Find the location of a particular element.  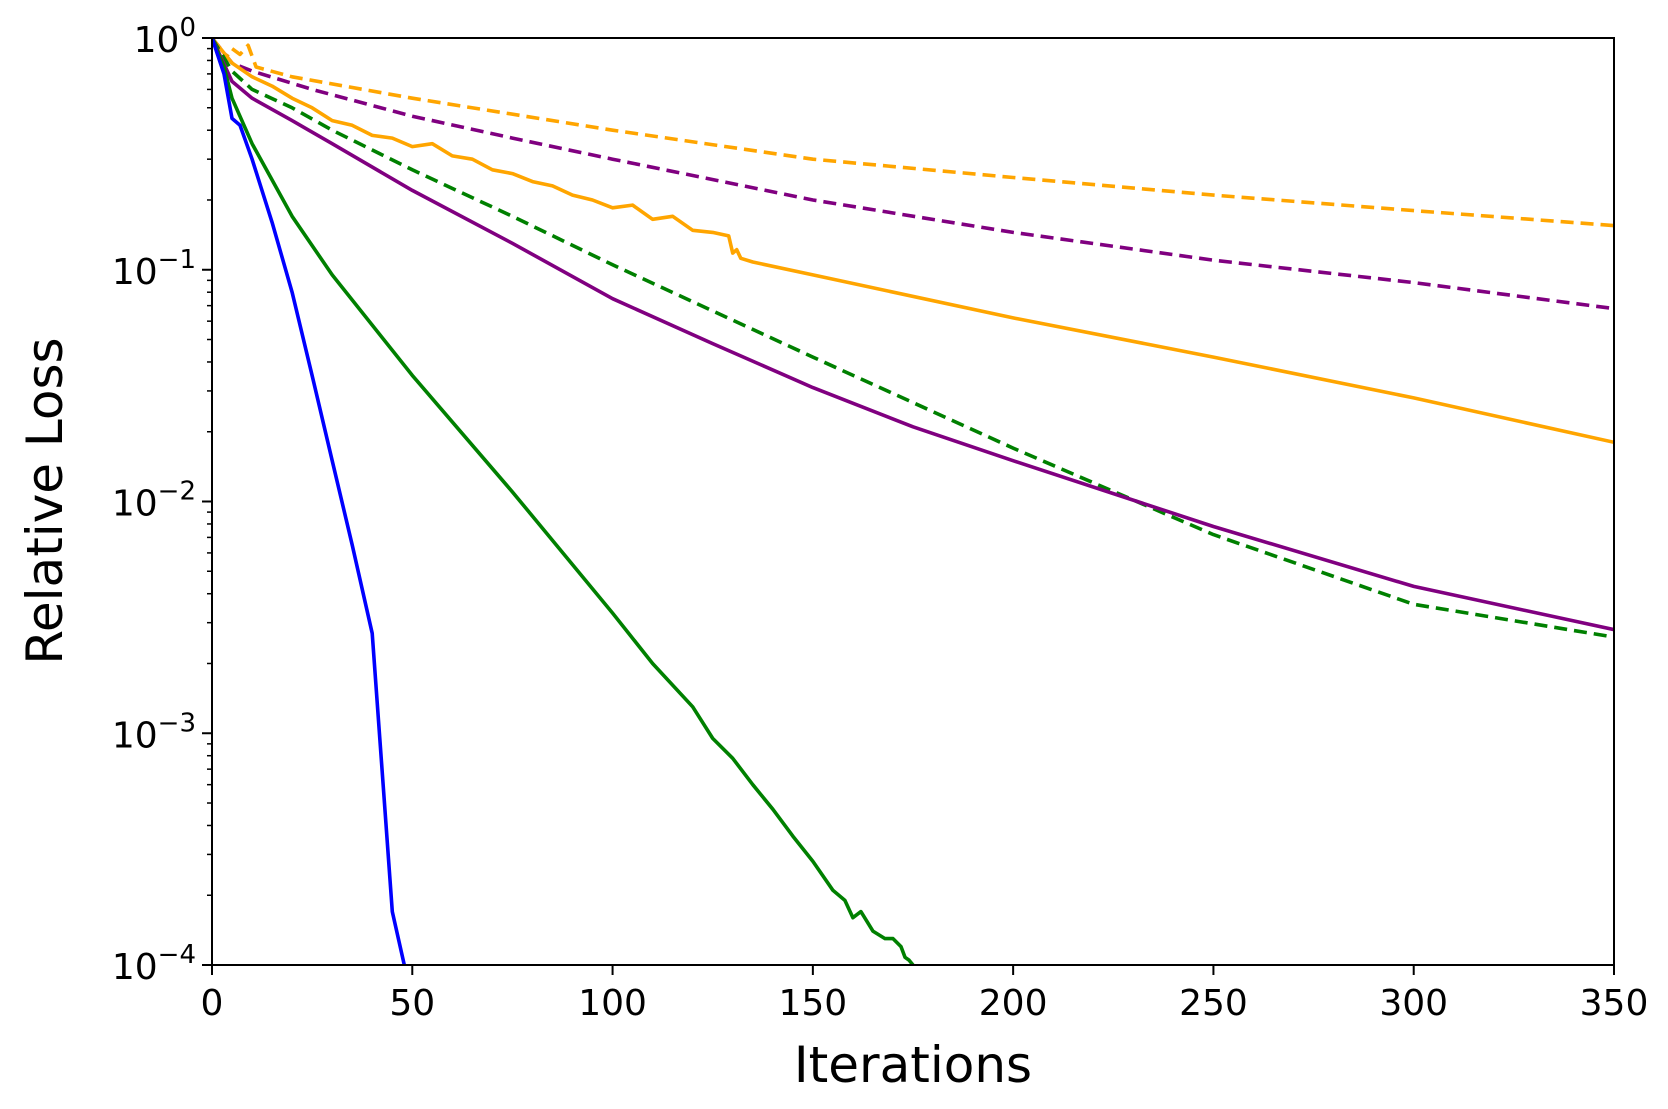

y-tick-label: 10⁻¹ is located at coordinates (154, 269).